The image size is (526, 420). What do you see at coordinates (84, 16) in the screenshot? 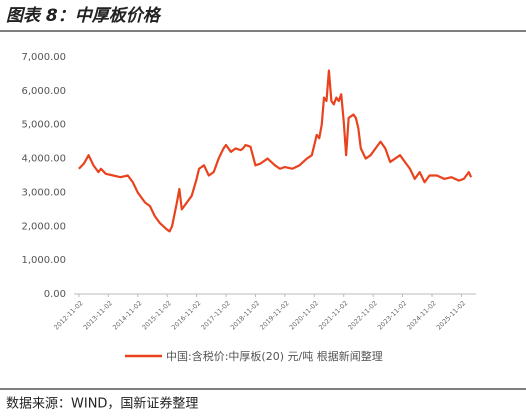
I see `title: 图表 8：中厚板价格` at bounding box center [84, 16].